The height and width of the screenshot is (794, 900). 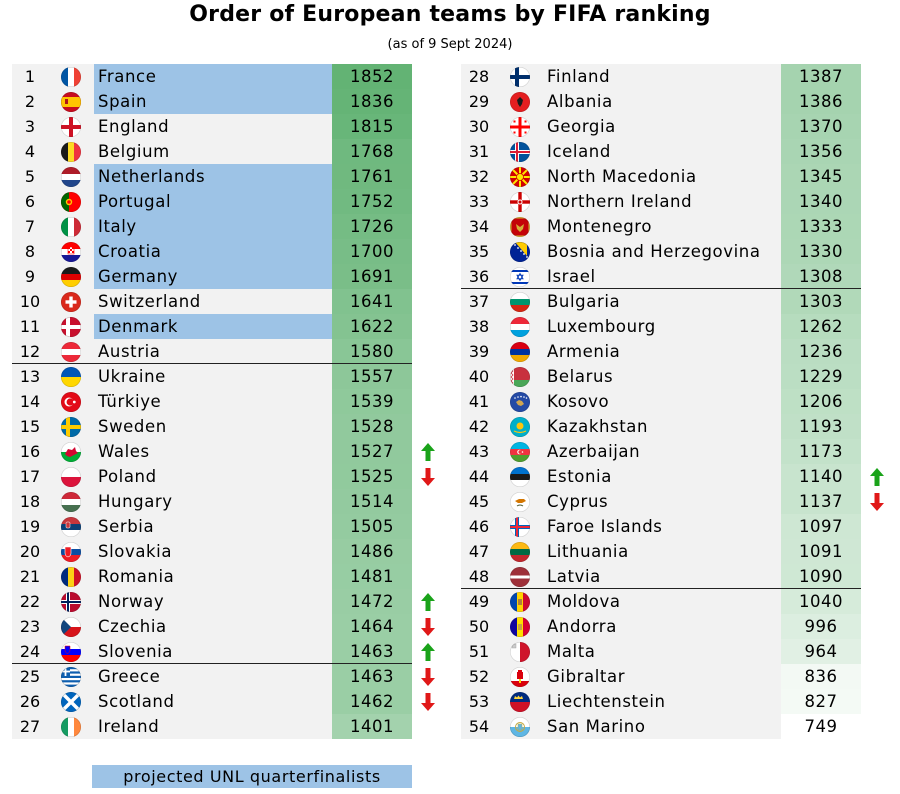 I want to click on team-name: Kazakhstan, so click(x=662, y=426).